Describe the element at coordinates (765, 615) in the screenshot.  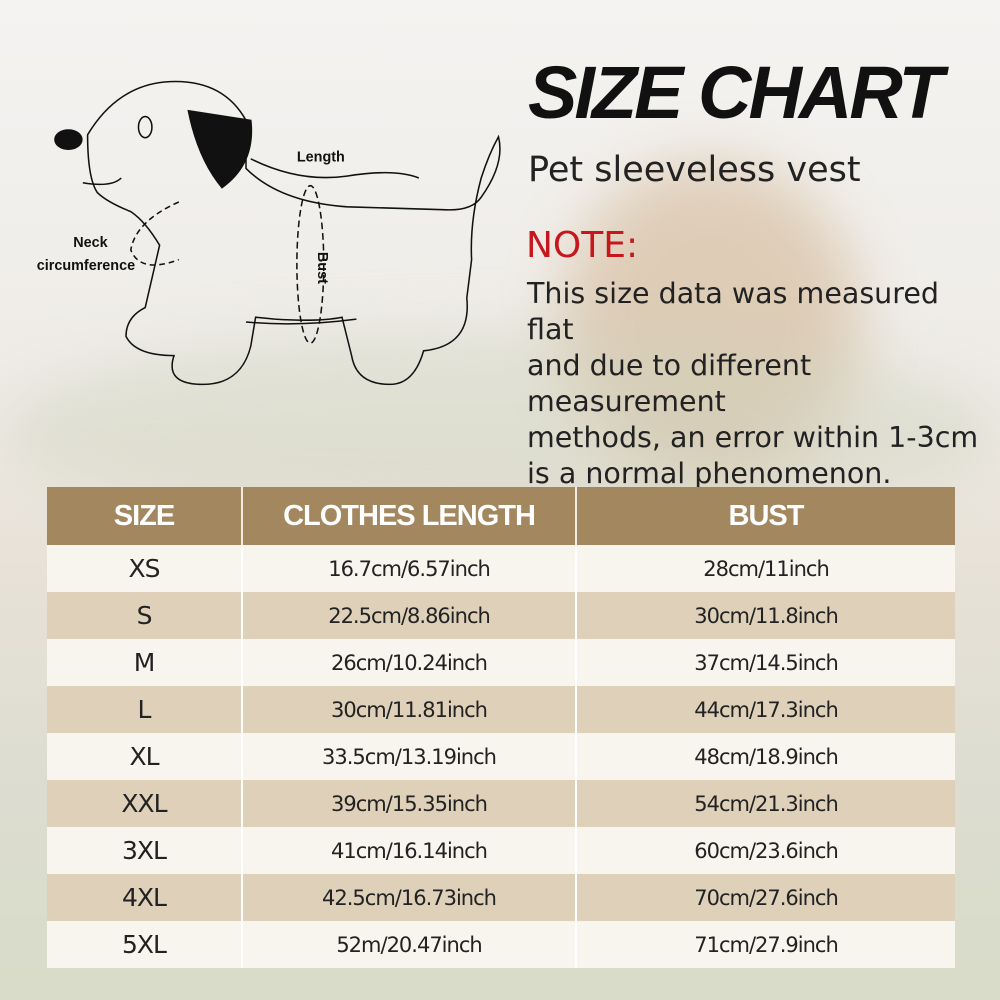
I see `cell-bust: 30cm/11.8inch` at that location.